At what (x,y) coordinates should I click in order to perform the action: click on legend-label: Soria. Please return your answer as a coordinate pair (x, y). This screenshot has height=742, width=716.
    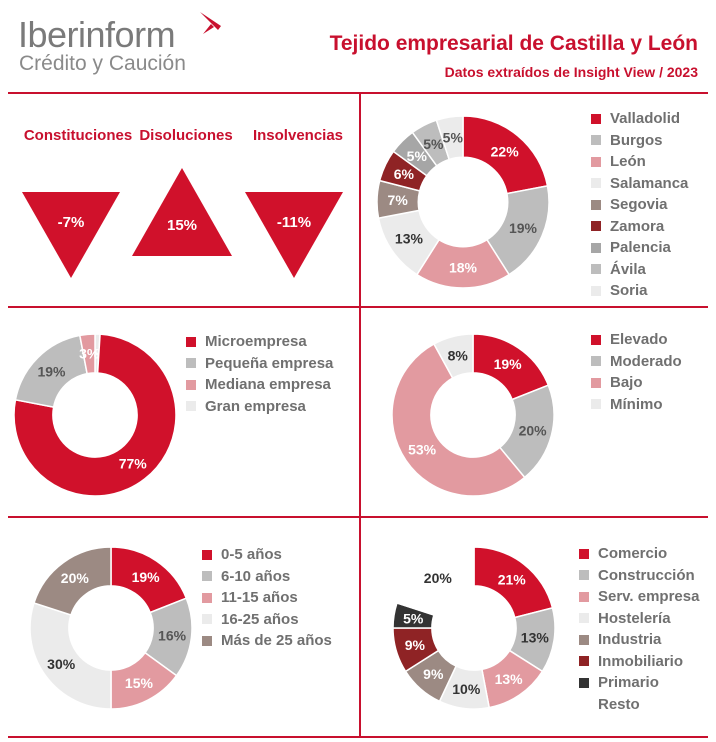
    Looking at the image, I should click on (629, 290).